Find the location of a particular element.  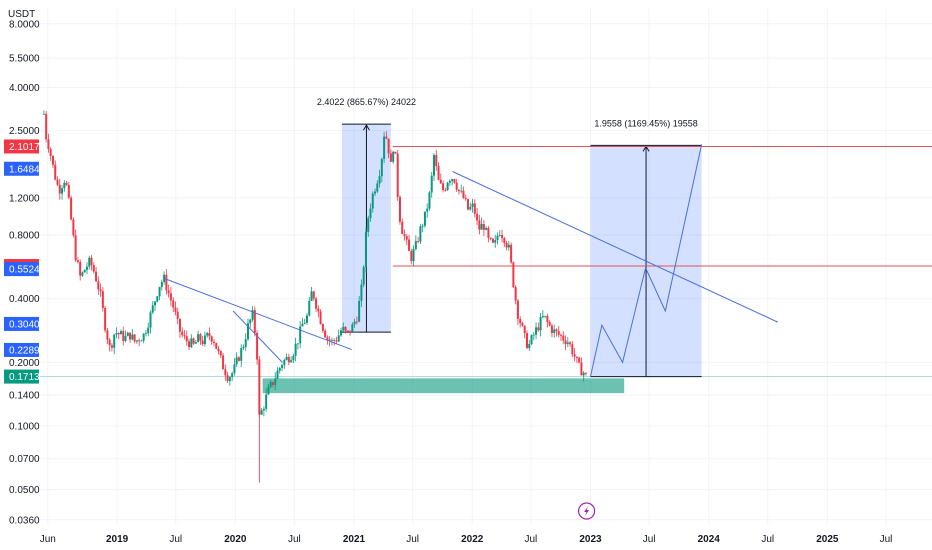

x-tick-label: 2019 is located at coordinates (117, 539).